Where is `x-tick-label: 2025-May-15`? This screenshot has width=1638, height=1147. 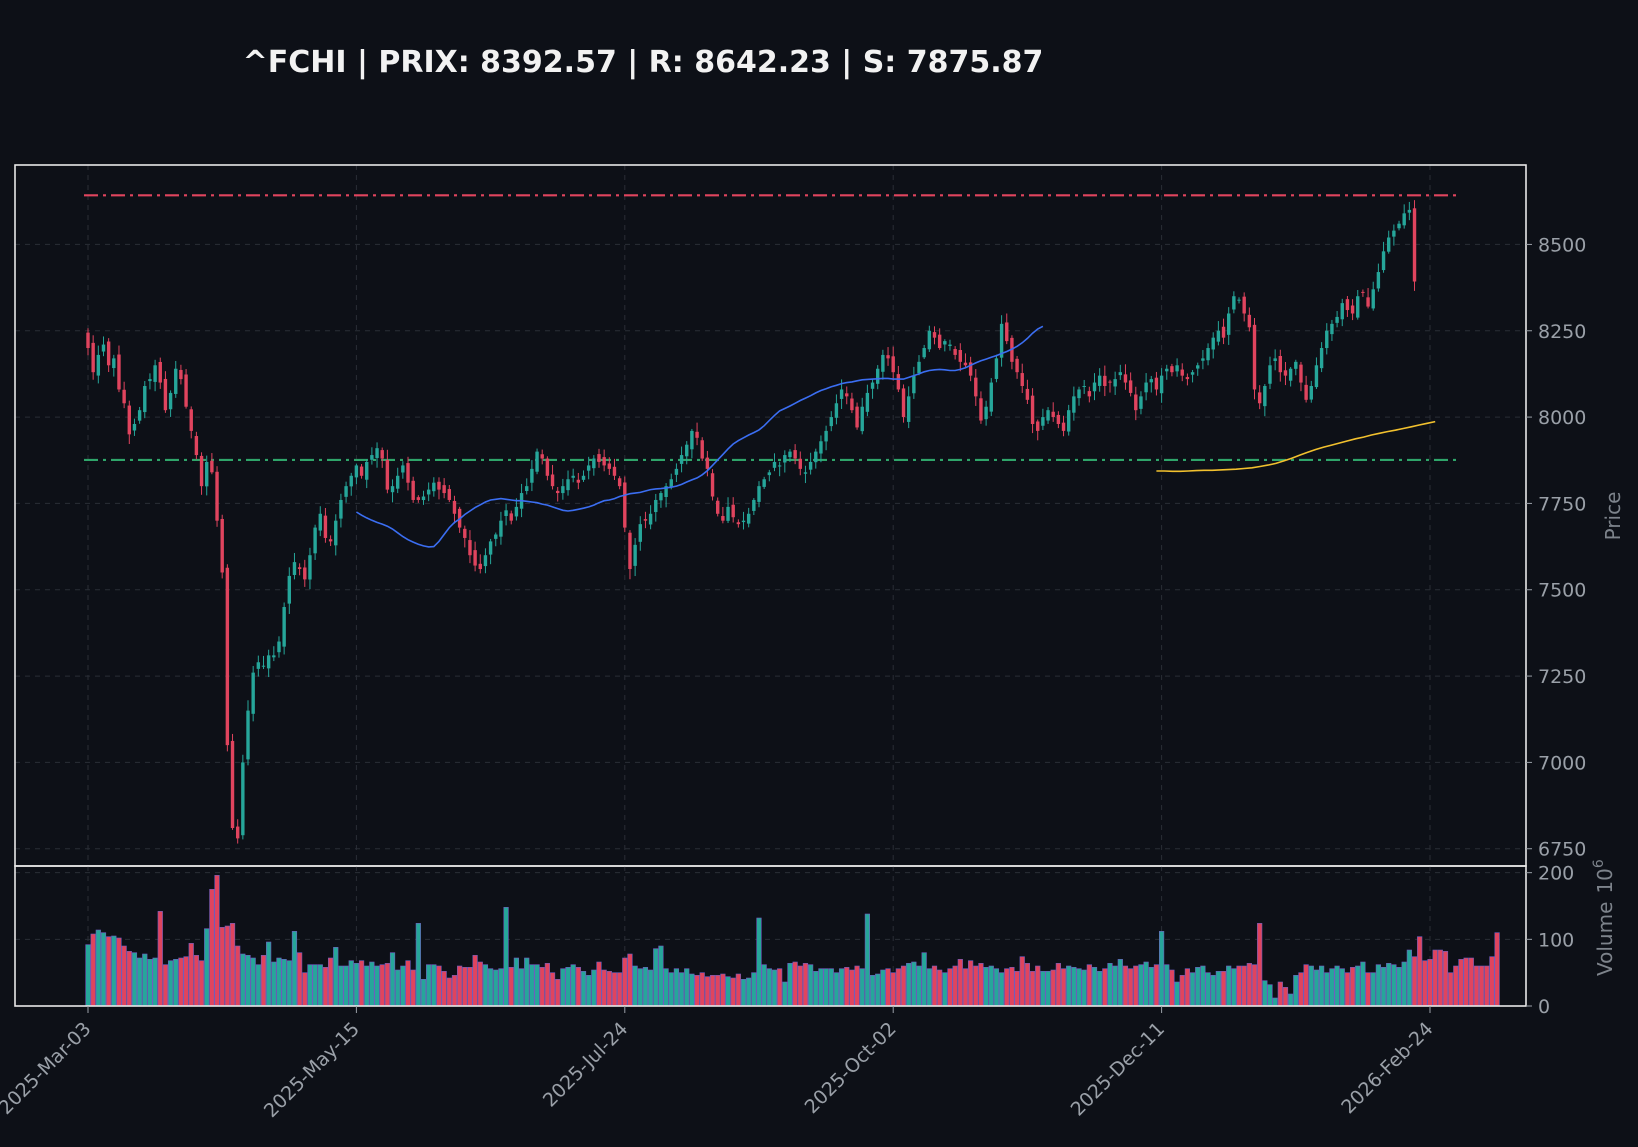 x-tick-label: 2025-May-15 is located at coordinates (312, 1070).